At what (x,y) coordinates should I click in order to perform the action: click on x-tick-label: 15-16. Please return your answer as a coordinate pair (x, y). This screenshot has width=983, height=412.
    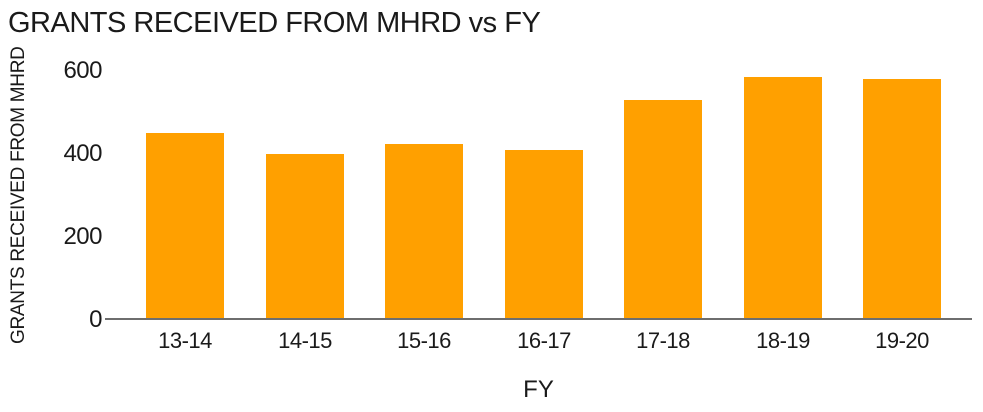
    Looking at the image, I should click on (424, 340).